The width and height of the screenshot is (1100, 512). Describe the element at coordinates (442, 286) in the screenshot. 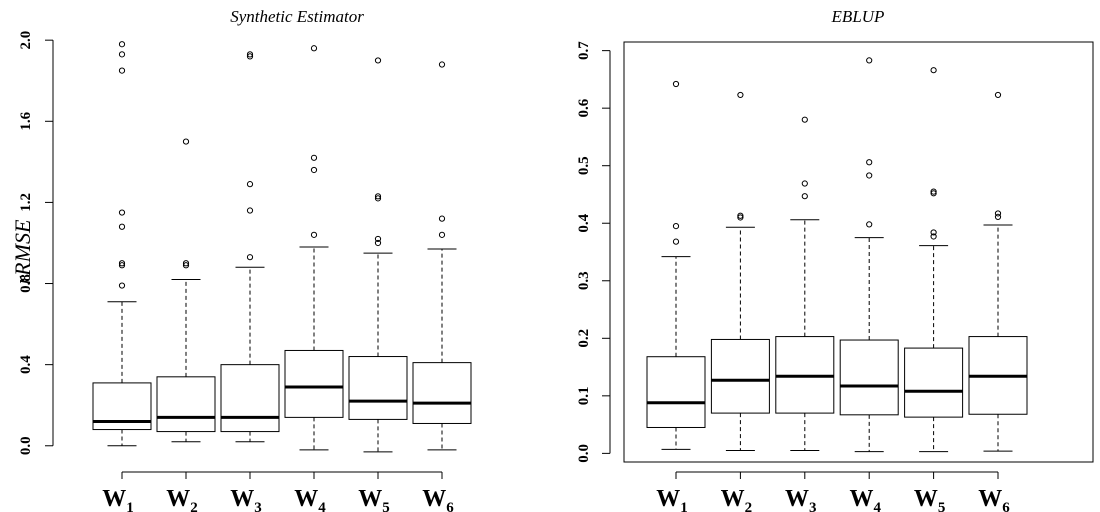

I see `box-6: W6` at that location.